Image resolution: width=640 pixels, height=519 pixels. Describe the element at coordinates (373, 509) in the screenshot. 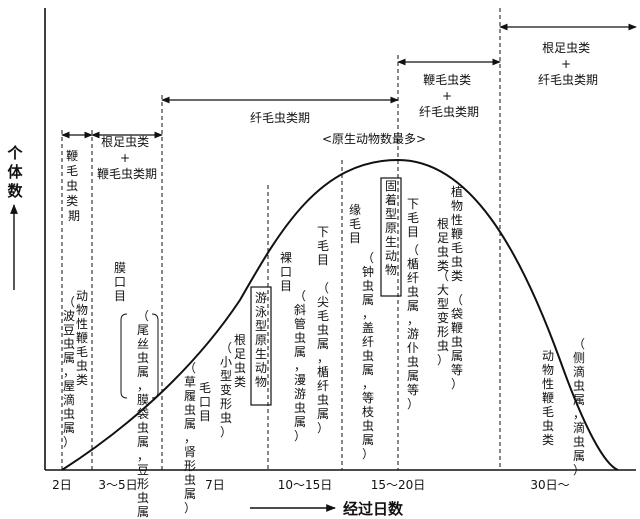

I see `x-axis-label: 经过日数` at that location.